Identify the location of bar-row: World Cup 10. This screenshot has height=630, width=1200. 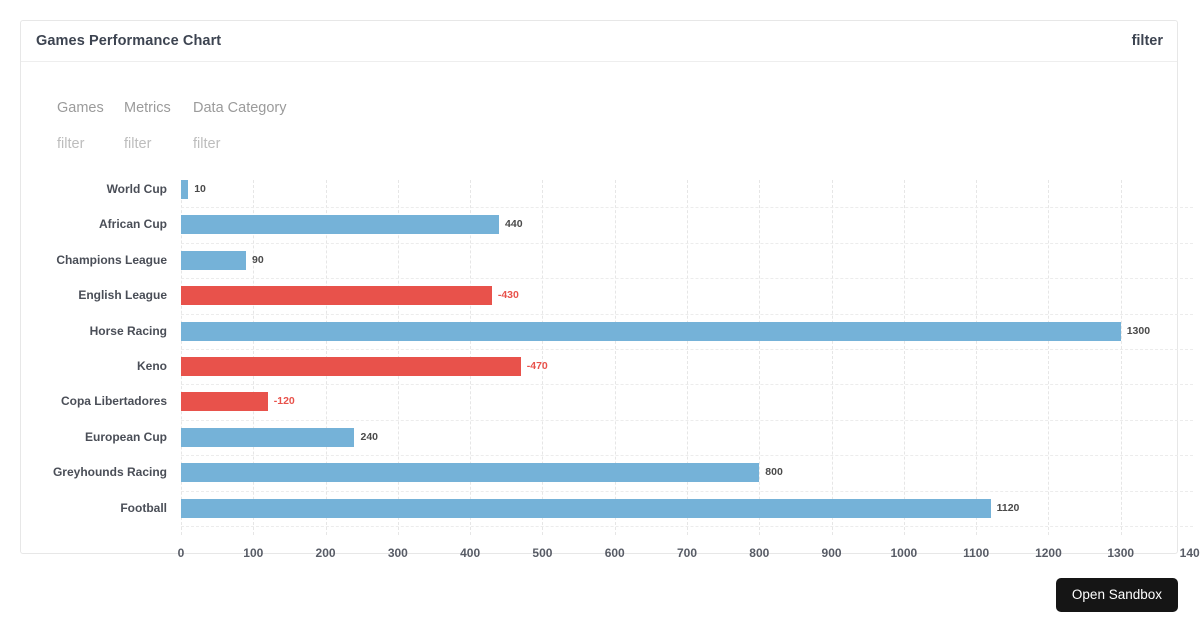
(650, 189).